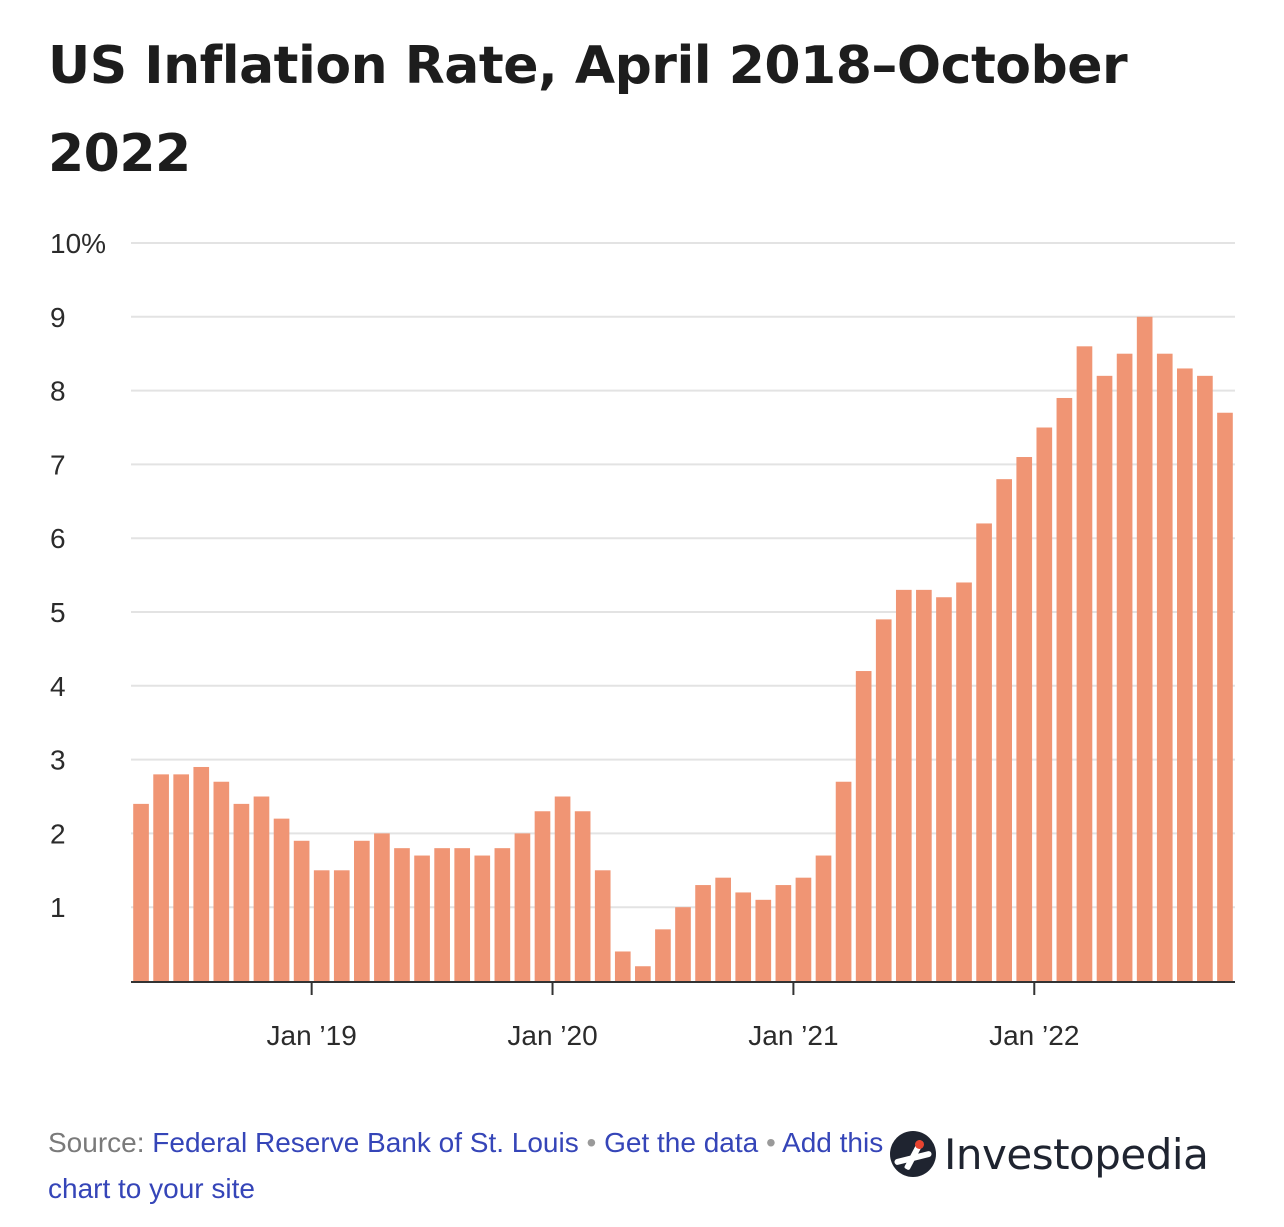 The image size is (1284, 1227). Describe the element at coordinates (552, 1035) in the screenshot. I see `x-tick-label: Jan ’20` at that location.